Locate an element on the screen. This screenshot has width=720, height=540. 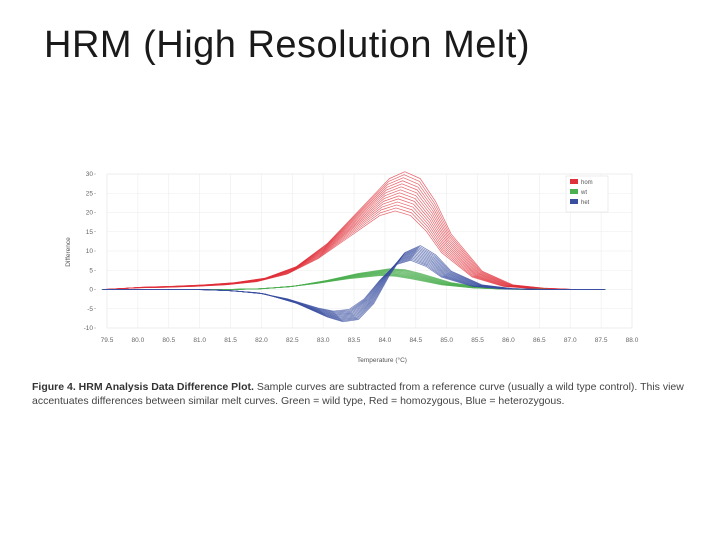
legend-label-het: het is located at coordinates (585, 203).